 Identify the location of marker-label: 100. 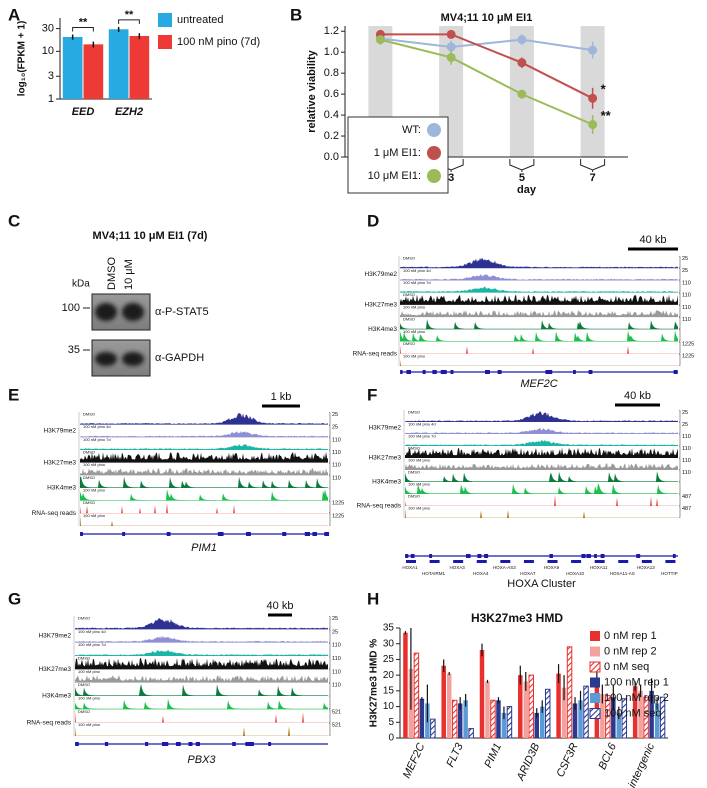
(71, 308).